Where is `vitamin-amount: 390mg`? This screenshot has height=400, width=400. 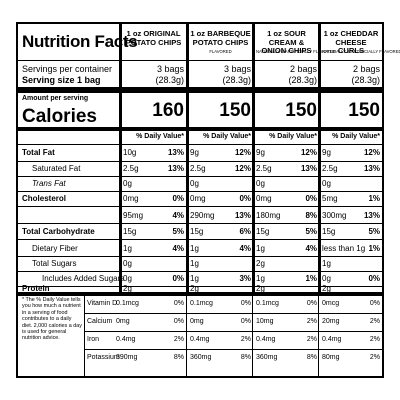
vitamin-amount: 390mg is located at coordinates (127, 357).